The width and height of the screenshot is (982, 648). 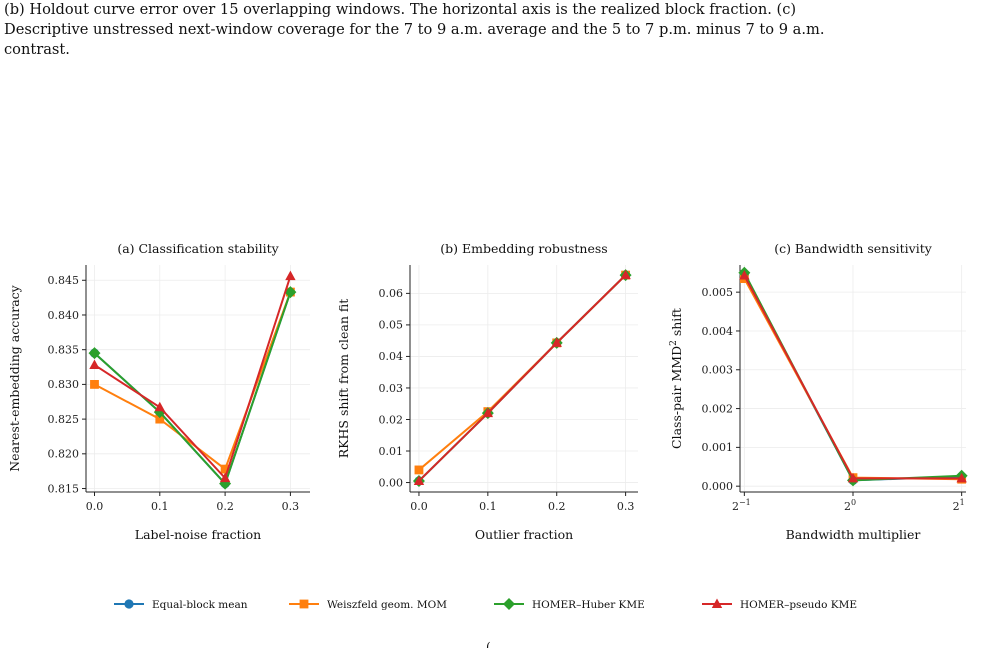 What do you see at coordinates (64, 315) in the screenshot?
I see `y-tick-label: 0.840` at bounding box center [64, 315].